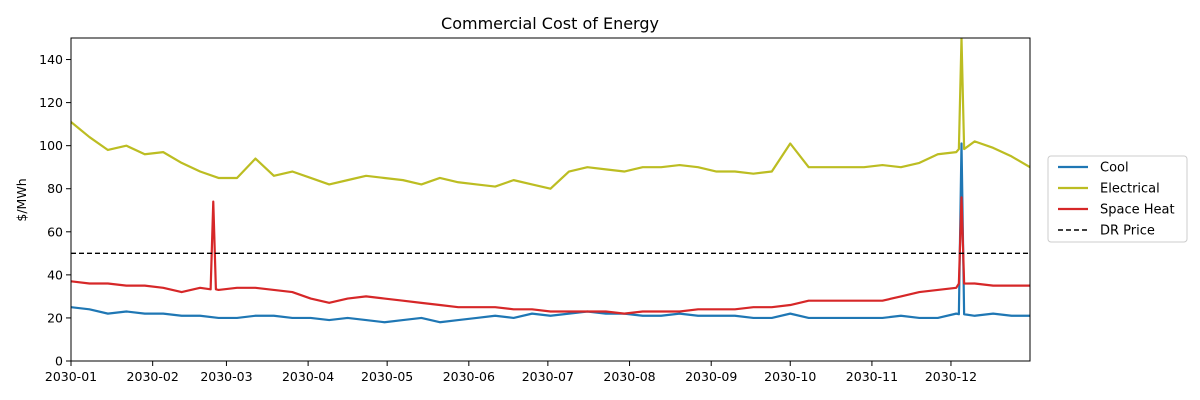 The width and height of the screenshot is (1200, 400). Describe the element at coordinates (55, 188) in the screenshot. I see `y-tick-label: 80` at that location.